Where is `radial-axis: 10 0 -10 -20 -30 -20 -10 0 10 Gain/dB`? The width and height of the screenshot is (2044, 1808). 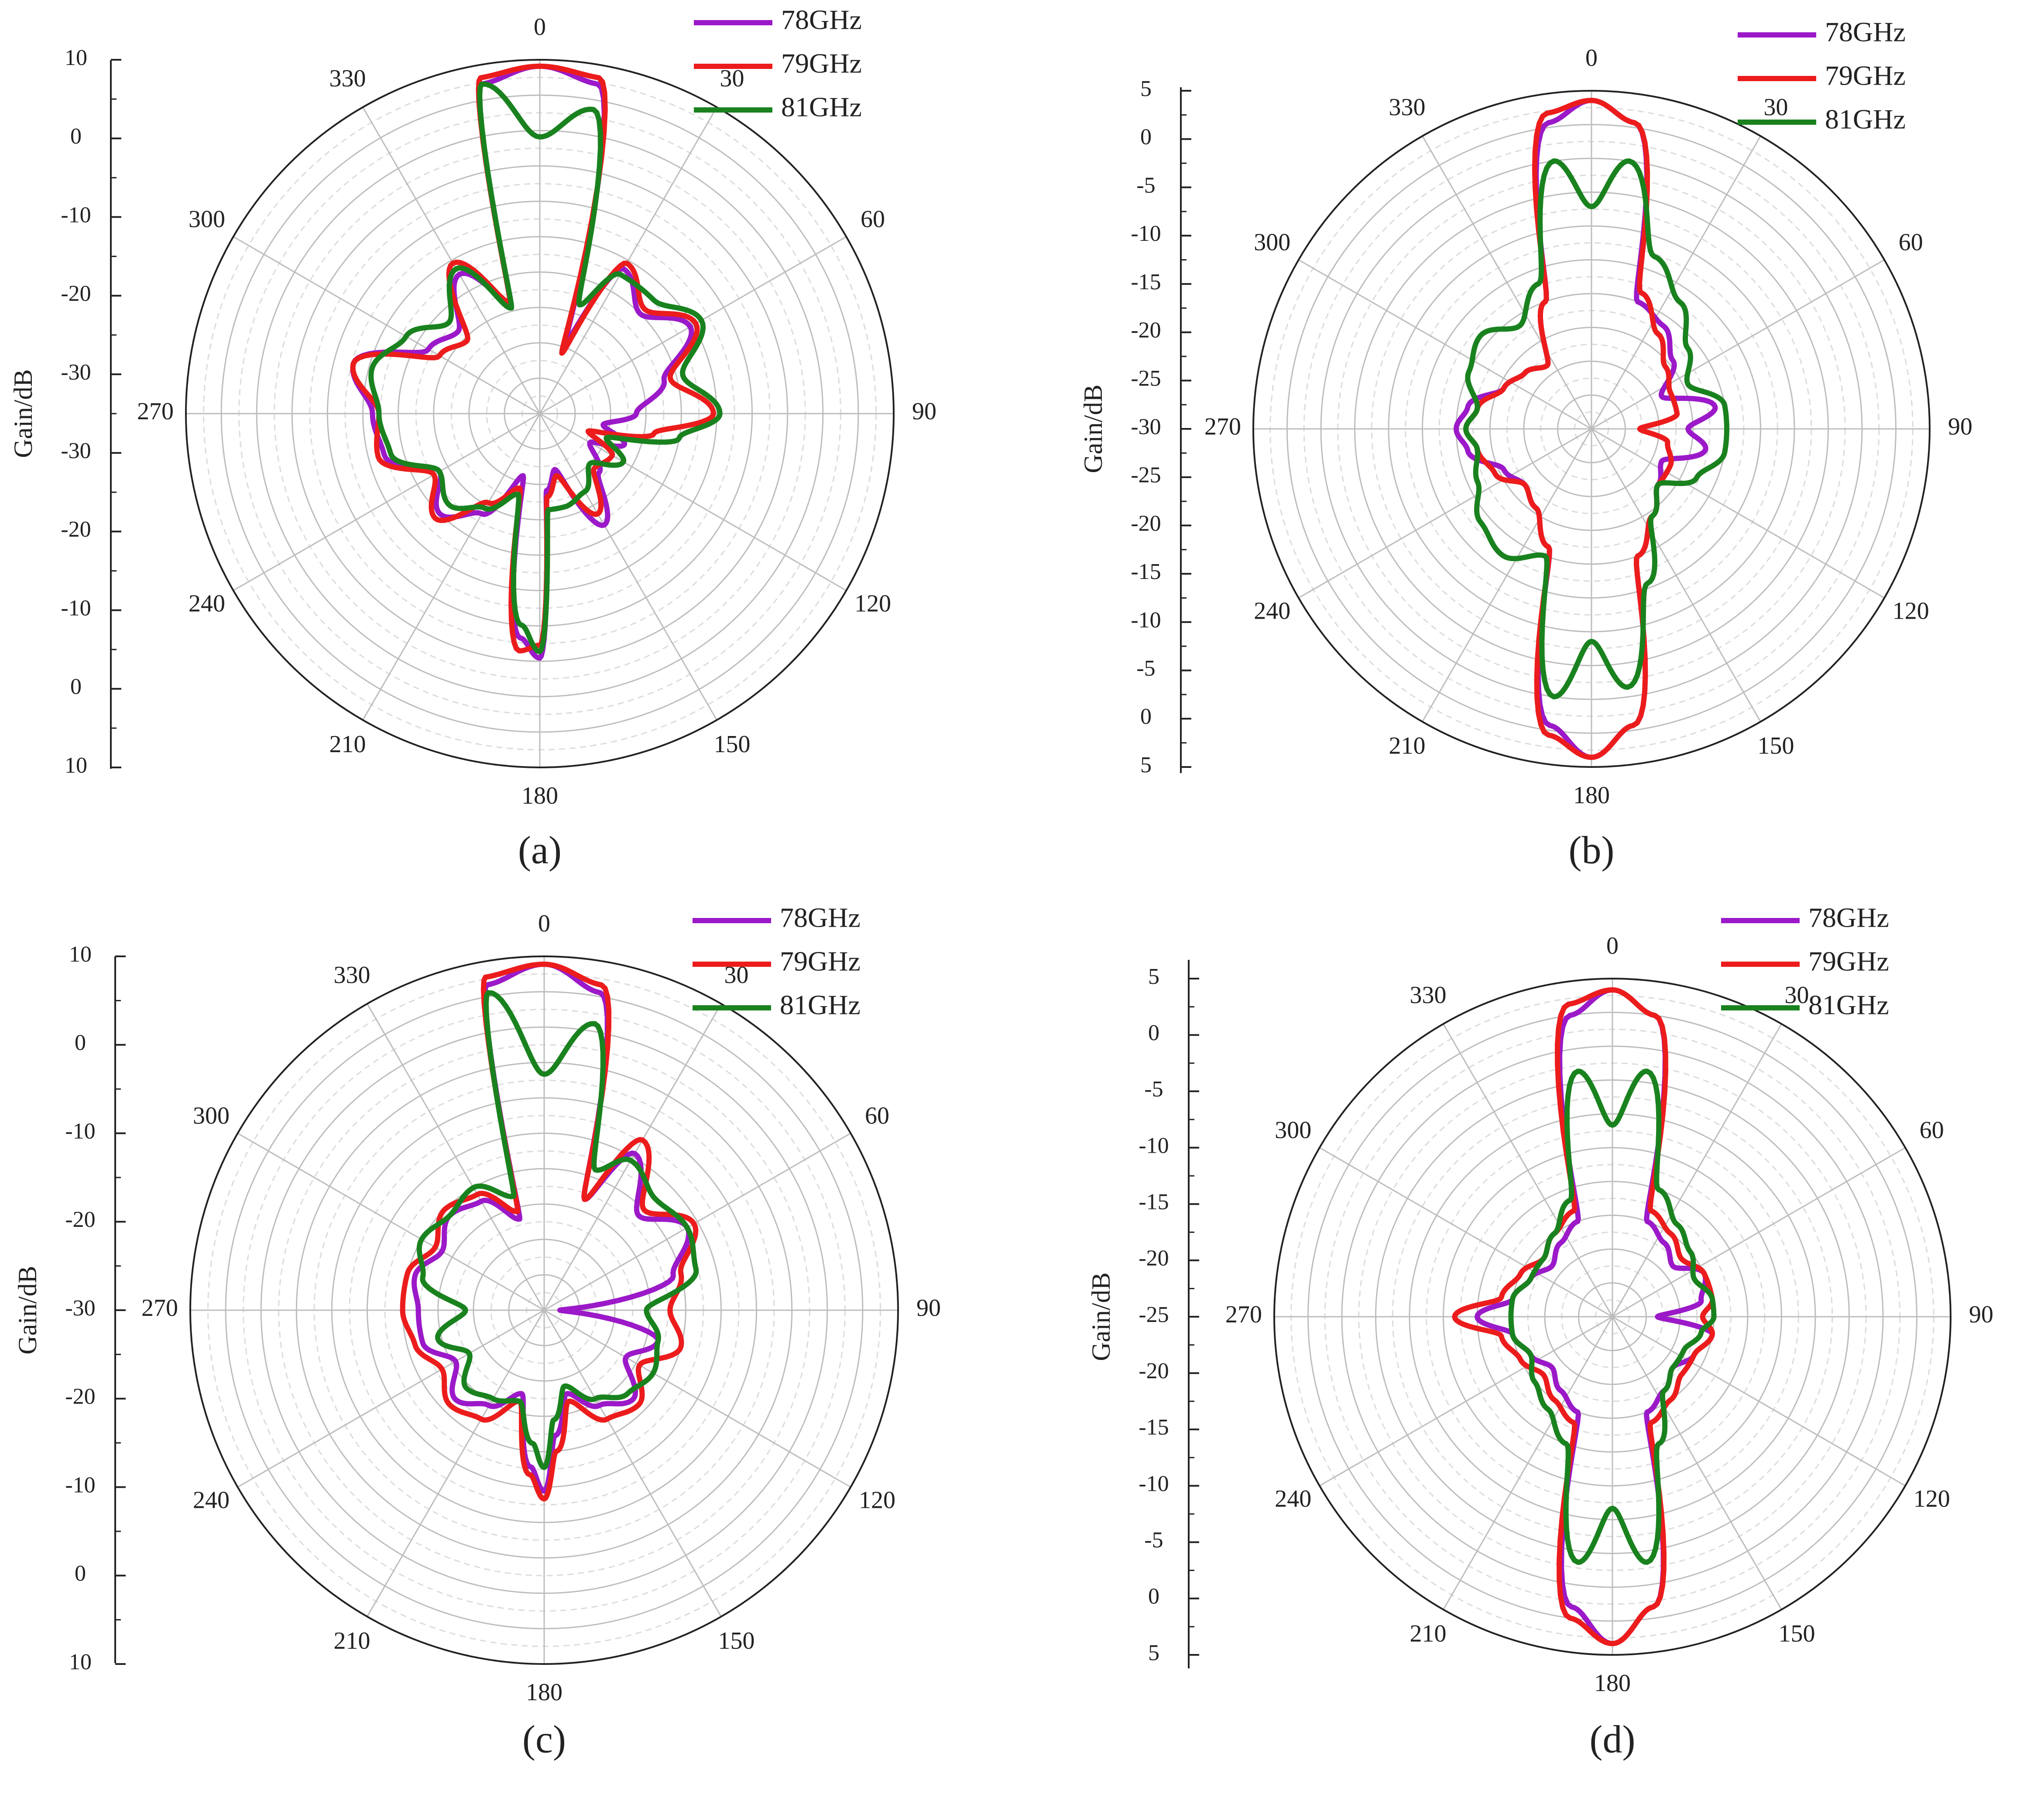 radial-axis: 10 0 -10 -20 -30 -20 -10 0 10 Gain/dB is located at coordinates (69, 1308).